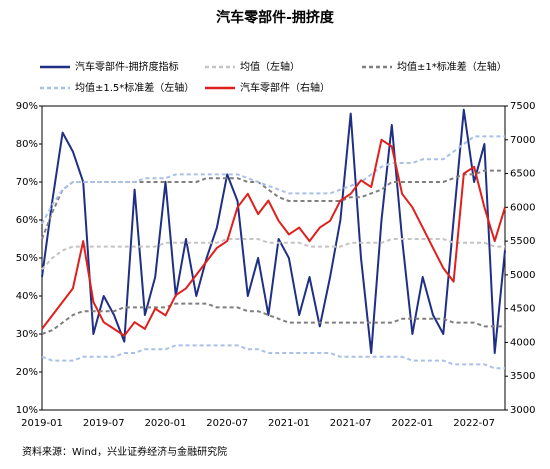  I want to click on y2-tick-label: 6500, so click(522, 174).